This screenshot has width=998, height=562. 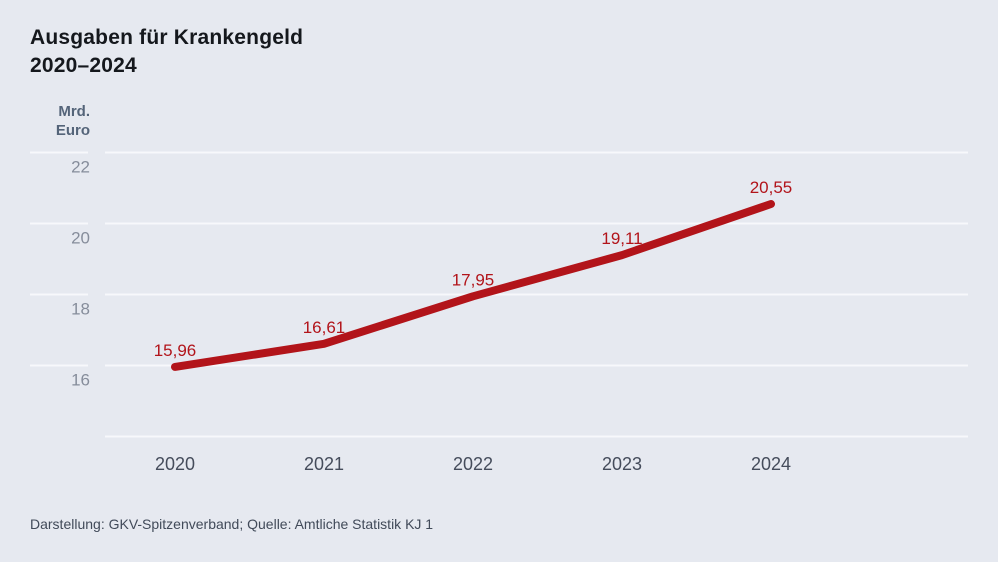 I want to click on point-label: 15,96, so click(x=175, y=350).